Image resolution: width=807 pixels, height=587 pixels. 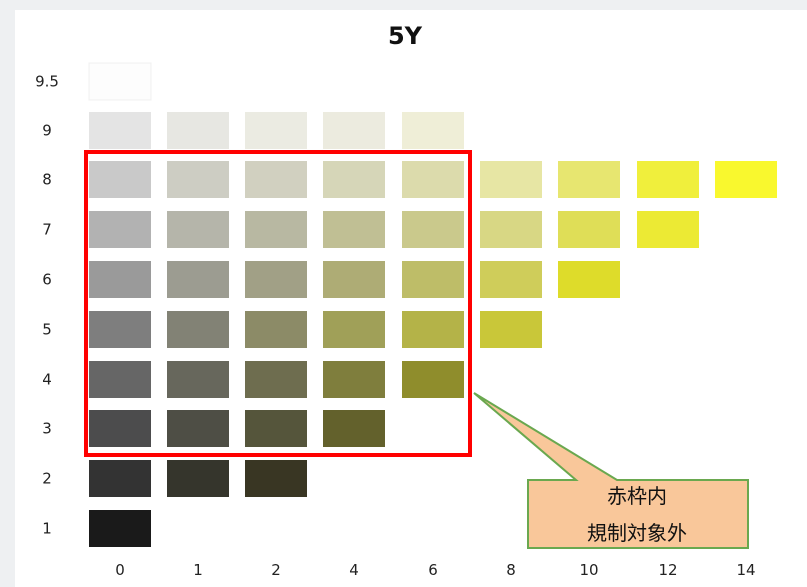 I want to click on callout-line-2: 規制対象外, so click(x=637, y=533).